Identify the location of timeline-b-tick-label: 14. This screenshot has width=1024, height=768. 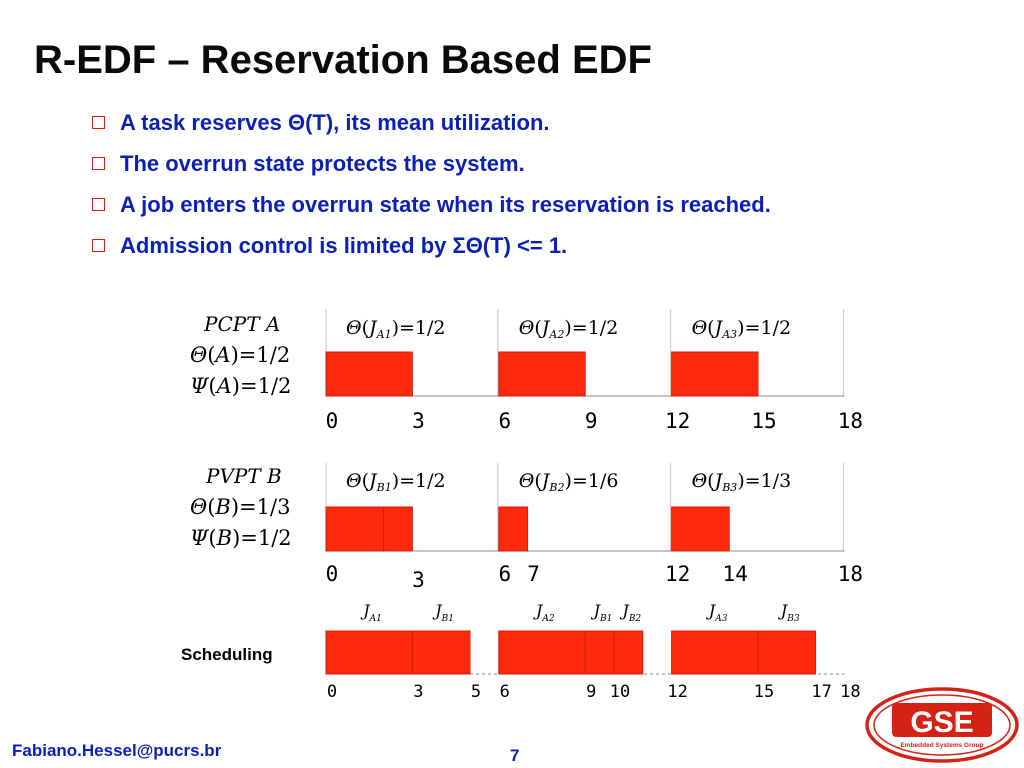
(735, 574).